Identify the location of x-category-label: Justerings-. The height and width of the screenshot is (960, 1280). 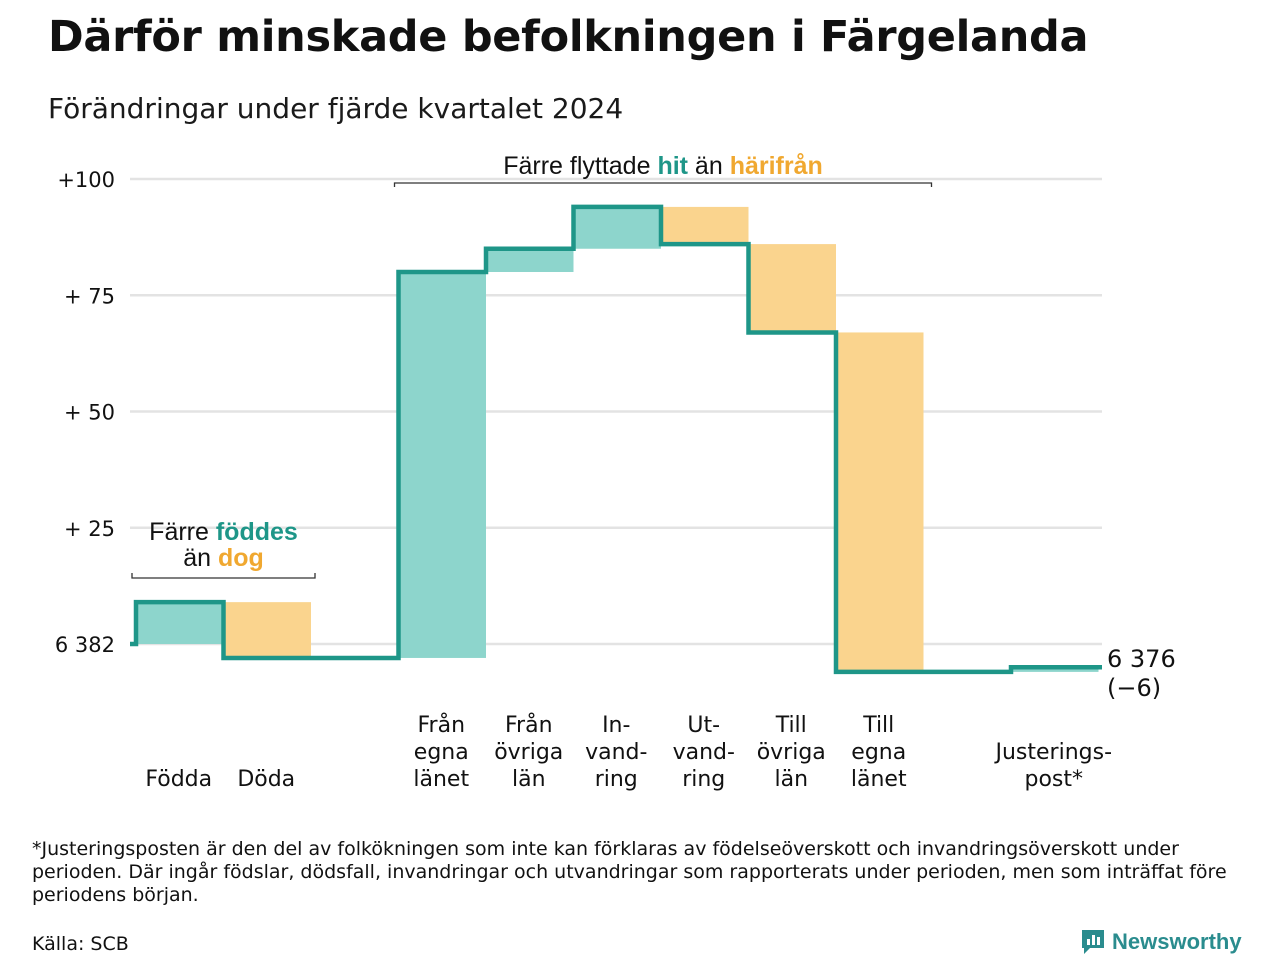
(1052, 752).